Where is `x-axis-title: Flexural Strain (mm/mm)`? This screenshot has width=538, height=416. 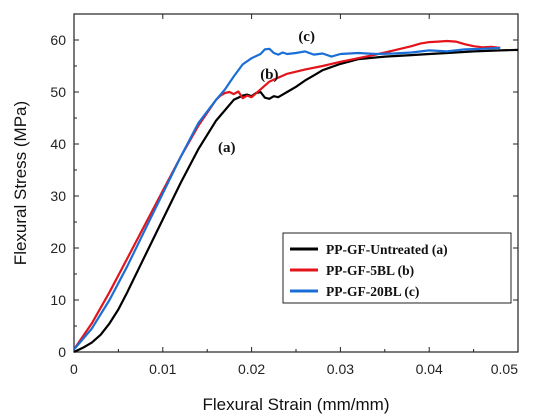
x-axis-title: Flexural Strain (mm/mm) is located at coordinates (295, 404).